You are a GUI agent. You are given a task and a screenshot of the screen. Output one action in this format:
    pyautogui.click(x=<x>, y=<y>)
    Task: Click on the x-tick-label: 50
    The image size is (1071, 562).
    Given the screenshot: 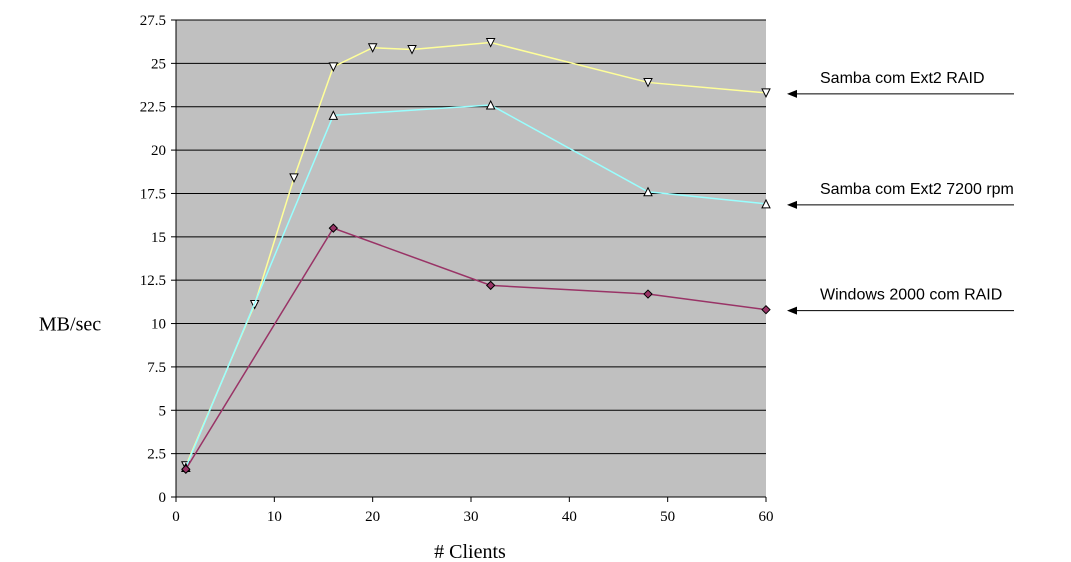 What is the action you would take?
    pyautogui.click(x=667, y=517)
    